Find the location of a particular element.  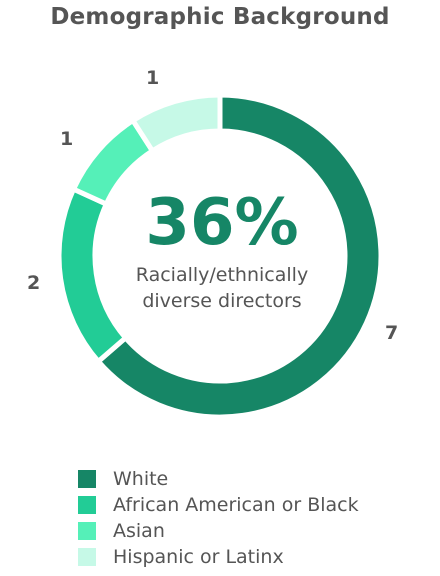

slice-value-label-white: 7 is located at coordinates (392, 333).